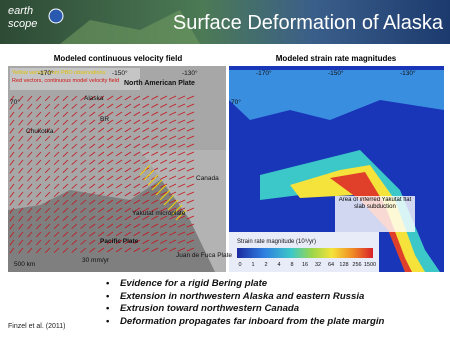 The height and width of the screenshot is (338, 450). I want to click on map-label: Canada, so click(207, 178).